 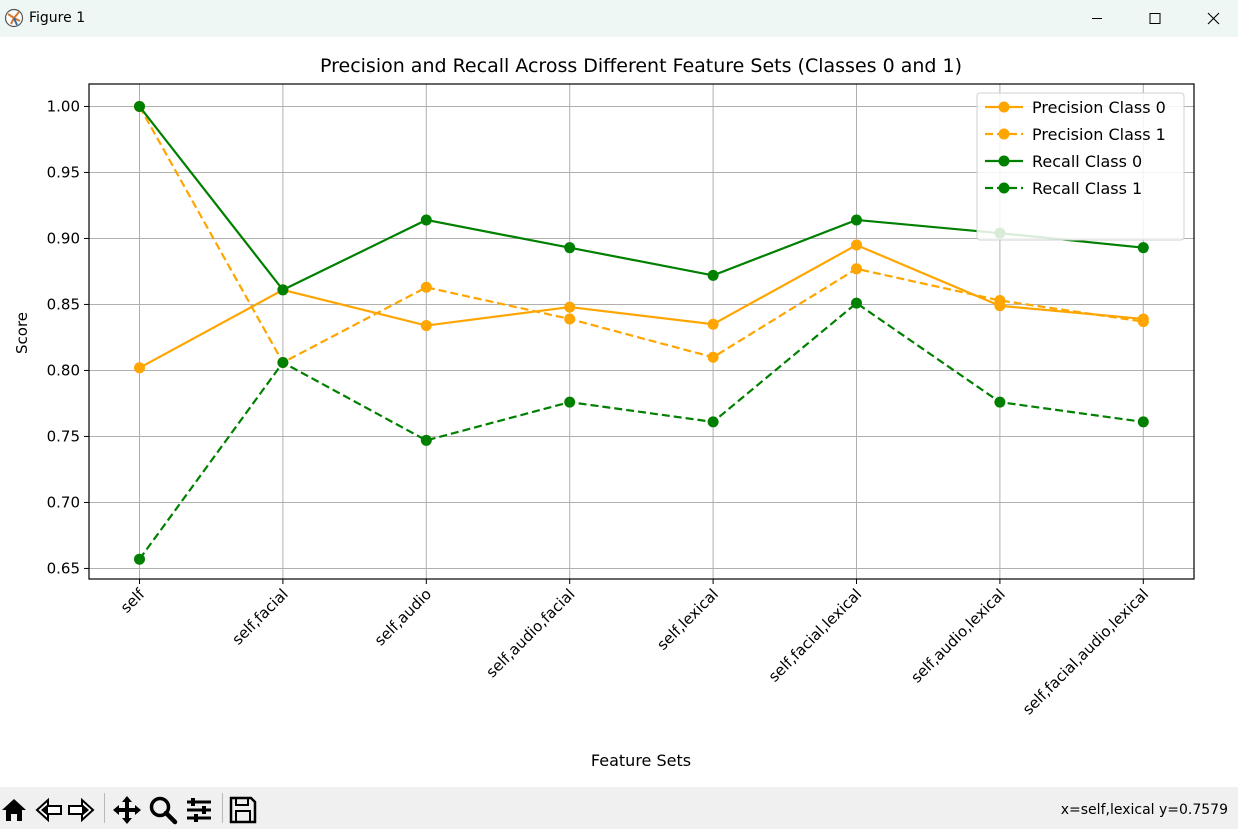 I want to click on minimize-button, so click(x=1097, y=18).